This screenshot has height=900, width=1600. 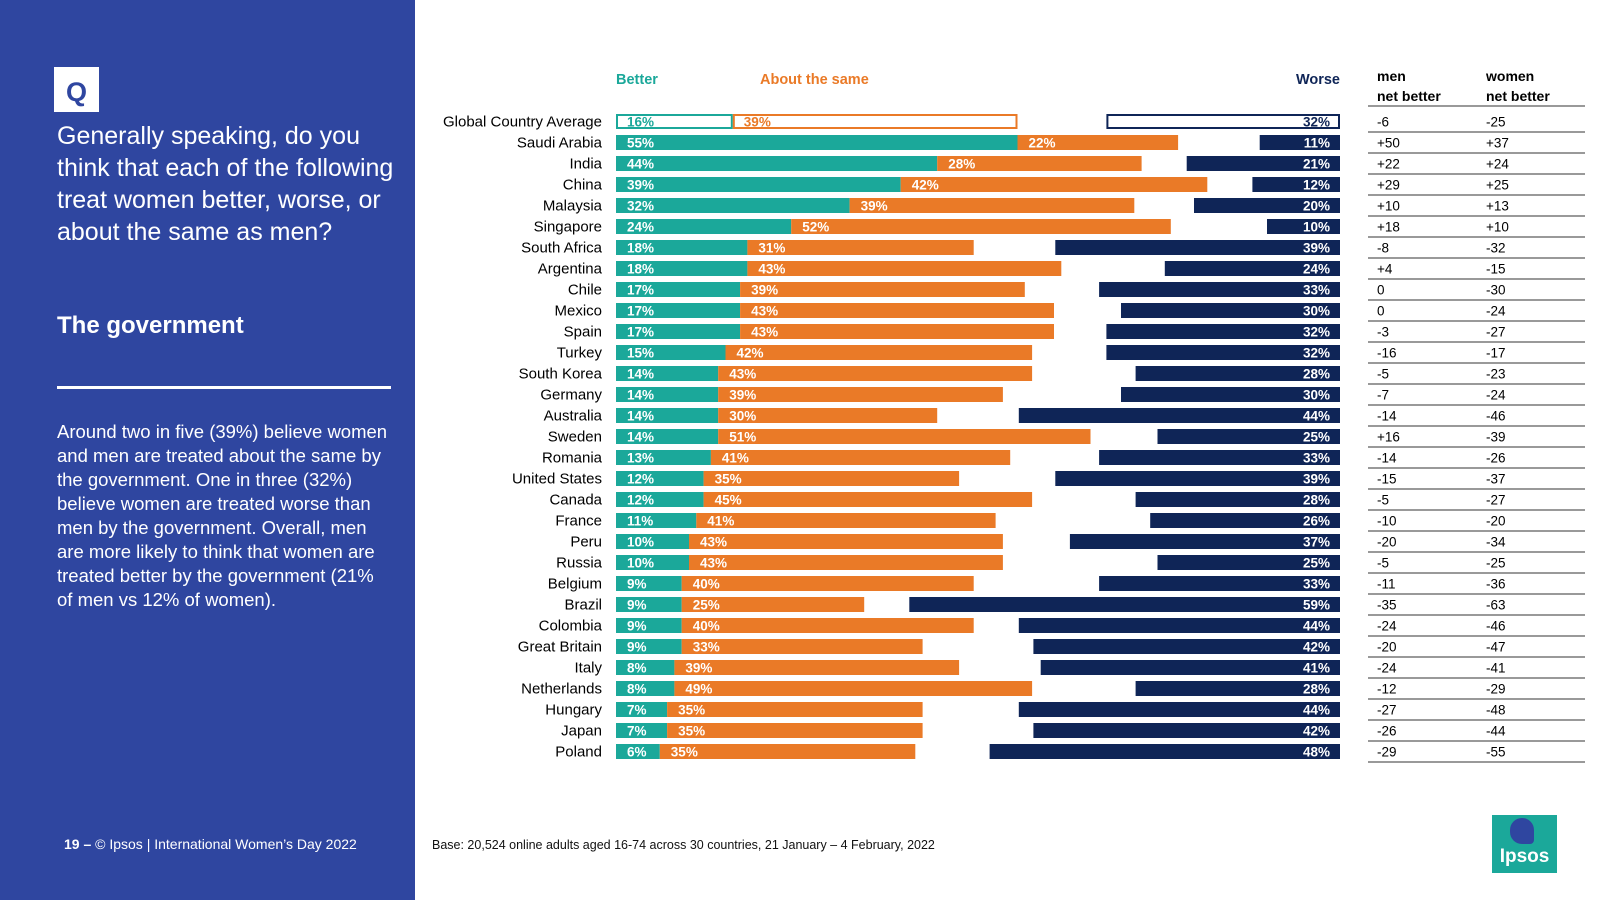 What do you see at coordinates (585, 290) in the screenshot?
I see `category-label: Chile` at bounding box center [585, 290].